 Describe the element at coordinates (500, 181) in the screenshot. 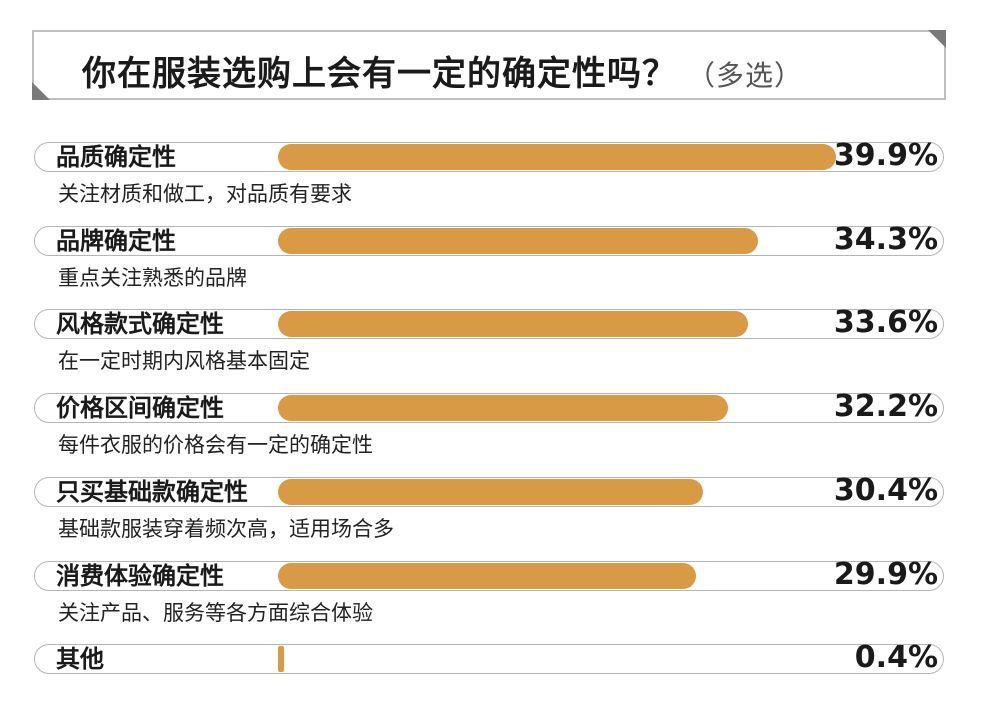

I see `chart-row: 品质确定性 39.9% 关注材质和做工，对品质有要求` at that location.